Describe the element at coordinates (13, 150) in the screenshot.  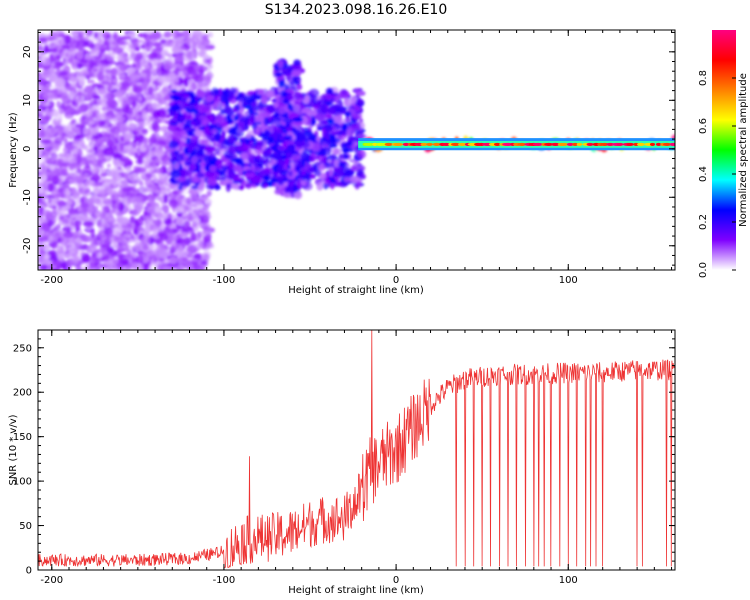
I see `spectrogram-y-axis-label: Frequency (Hz)` at that location.